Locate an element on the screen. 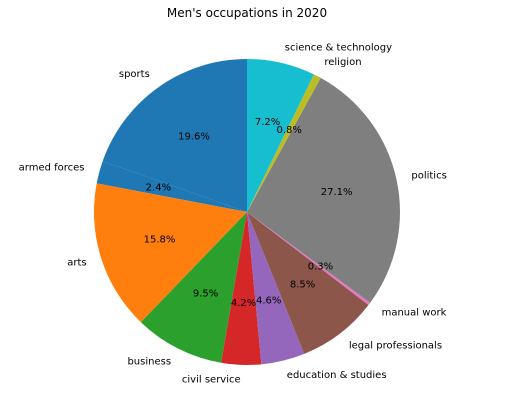  chart-title: Men's occupations in 2020 is located at coordinates (247, 13).